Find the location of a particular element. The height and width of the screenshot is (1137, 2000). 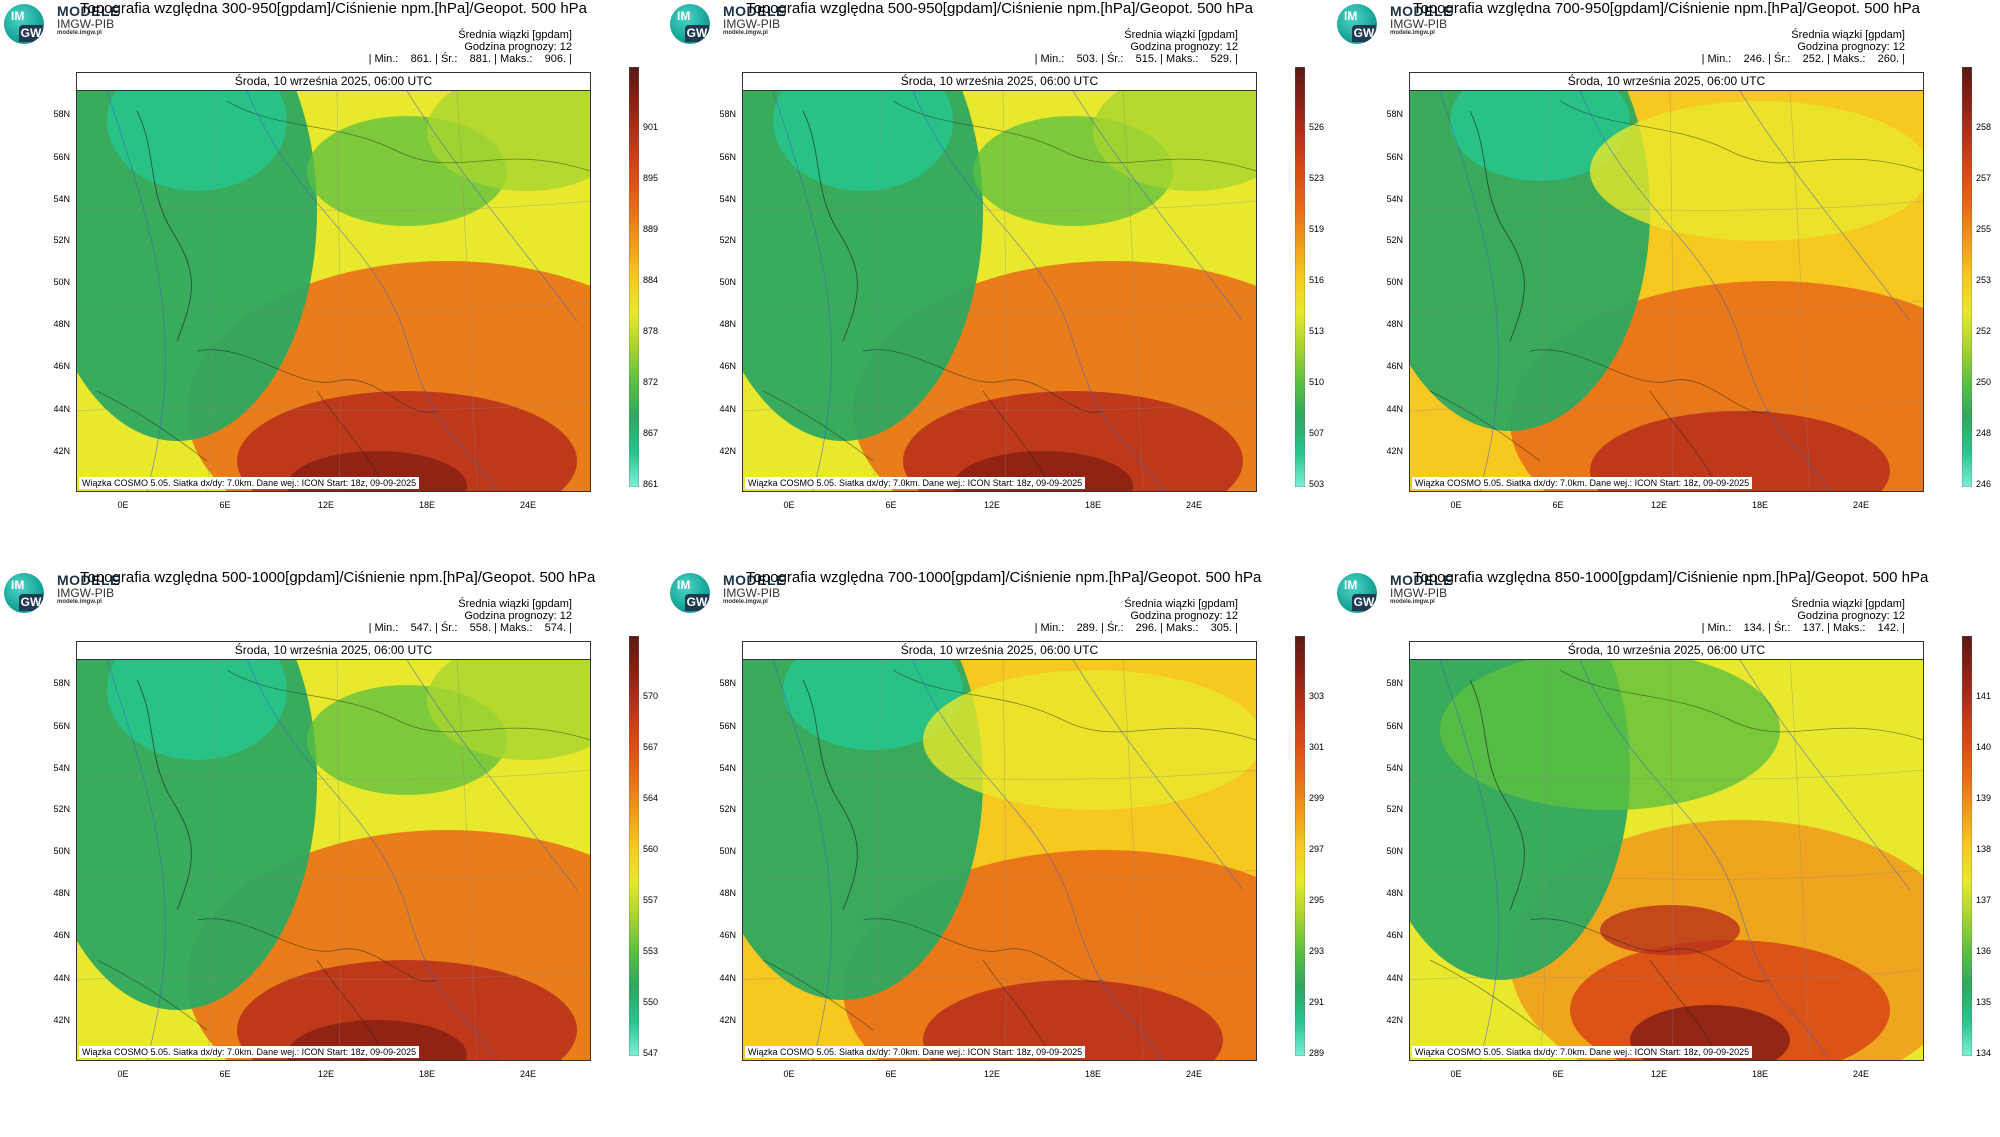

colorbar-tick-label: 513 is located at coordinates (1317, 331).